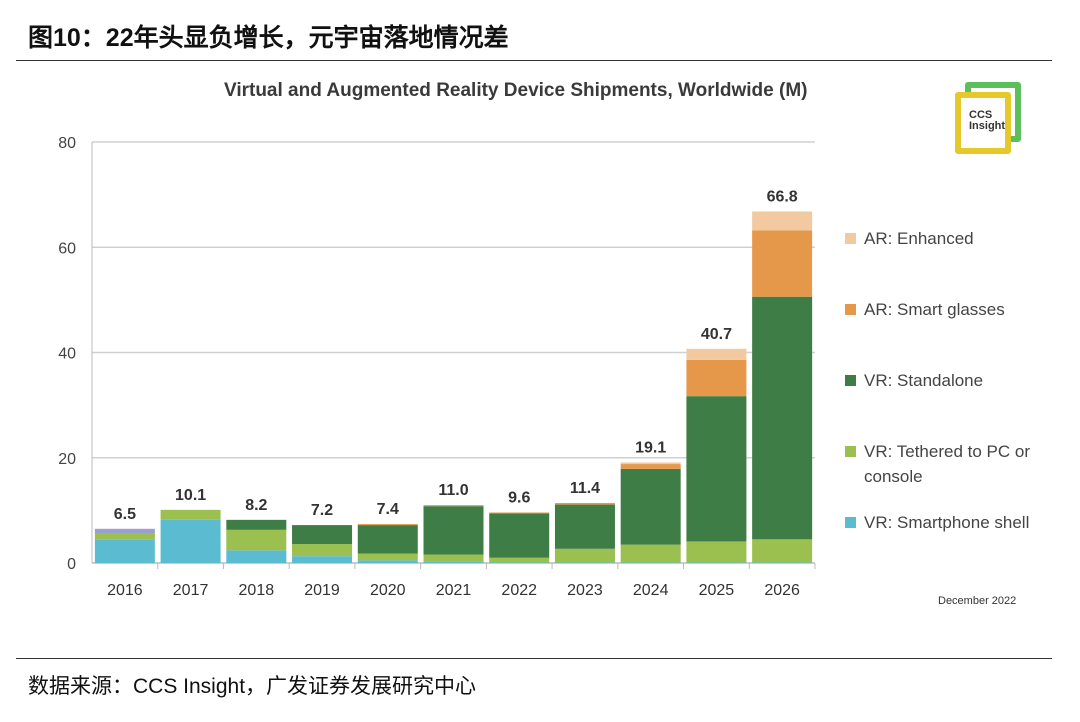  What do you see at coordinates (67, 143) in the screenshot?
I see `y-tick-label: 80` at bounding box center [67, 143].